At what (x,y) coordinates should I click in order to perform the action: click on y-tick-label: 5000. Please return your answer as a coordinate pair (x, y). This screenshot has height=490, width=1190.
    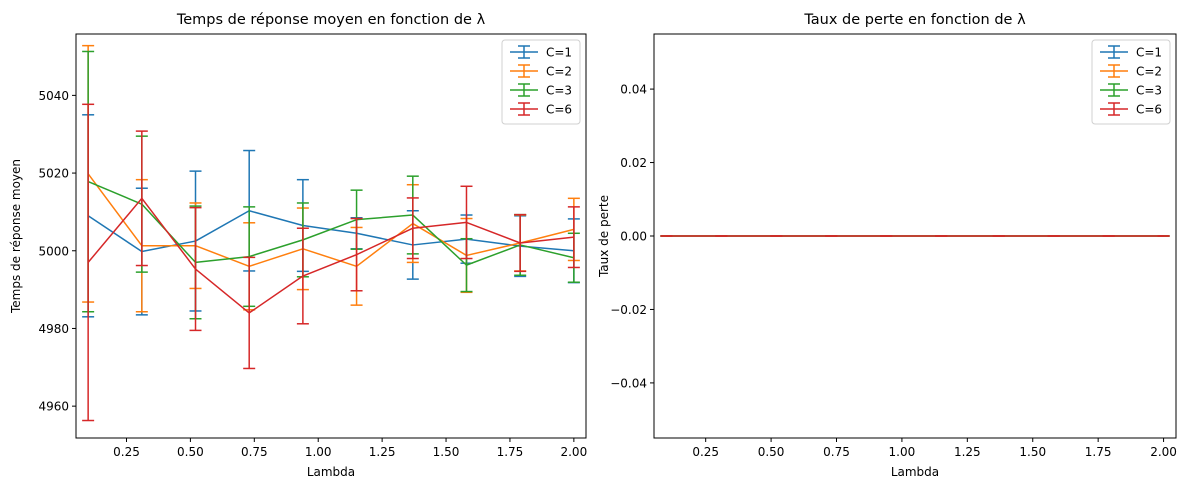
    Looking at the image, I should click on (53, 251).